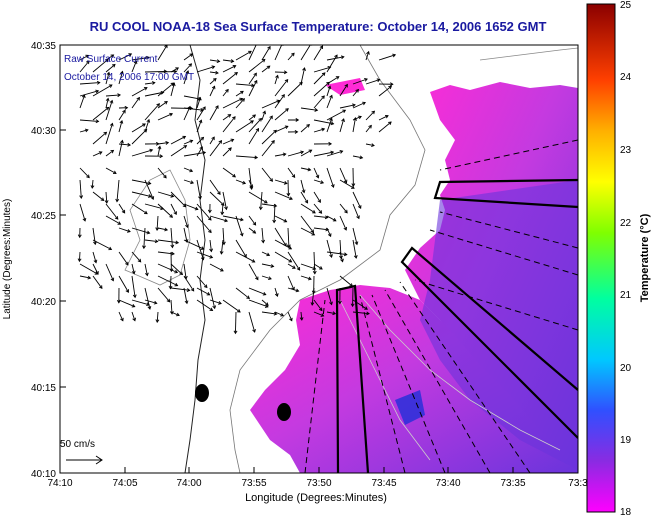  I want to click on colorbar-tick-label: 24, so click(626, 77).